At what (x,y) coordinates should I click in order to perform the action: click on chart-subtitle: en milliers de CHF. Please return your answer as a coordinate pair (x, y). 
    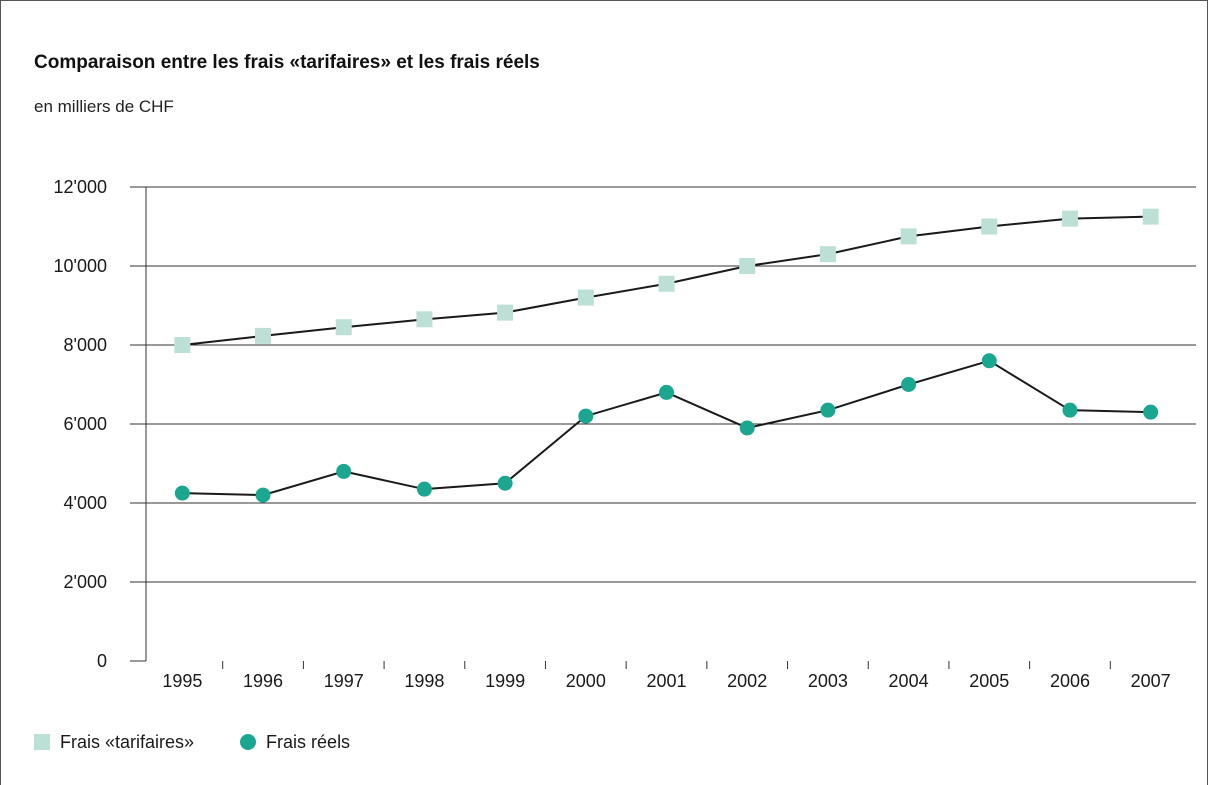
    Looking at the image, I should click on (104, 106).